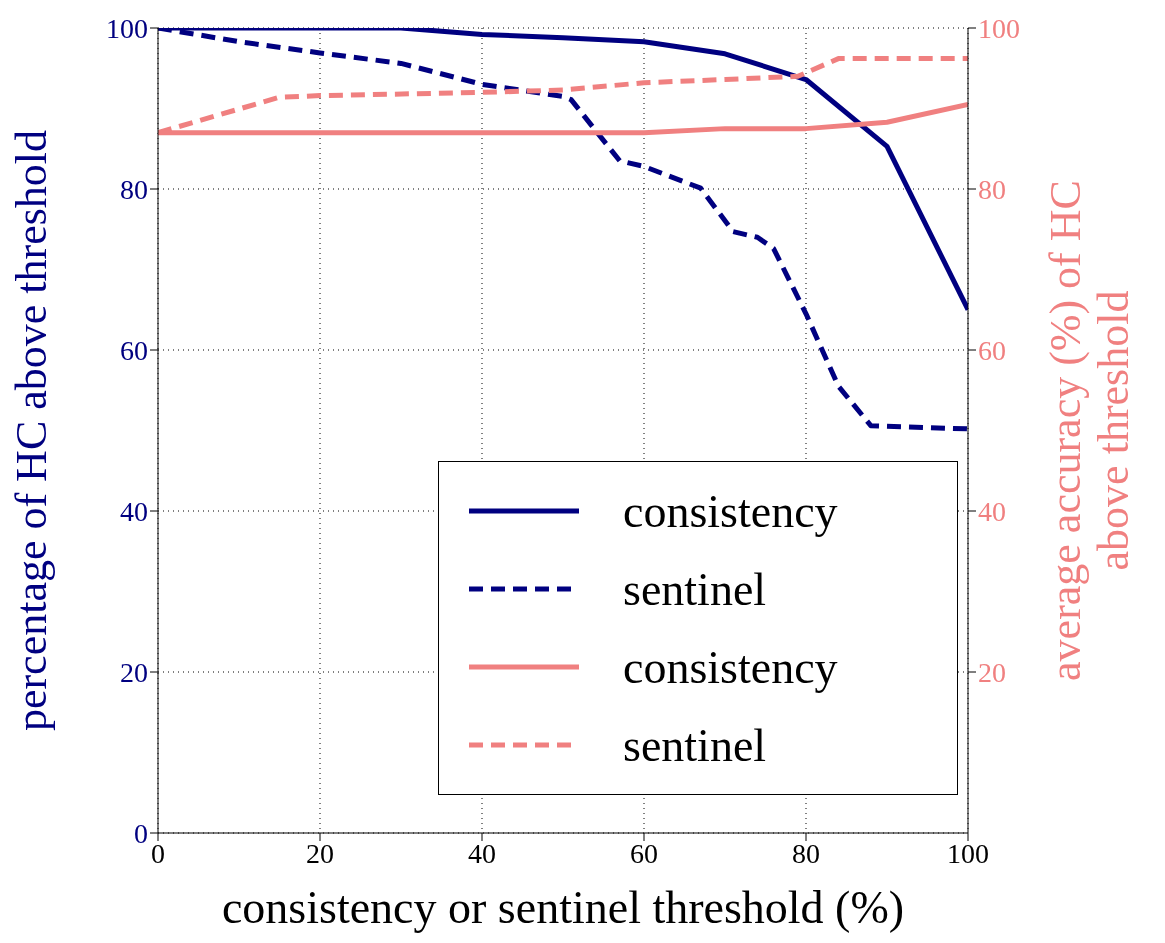 This screenshot has width=1165, height=943. I want to click on x-tick-label: 100, so click(968, 853).